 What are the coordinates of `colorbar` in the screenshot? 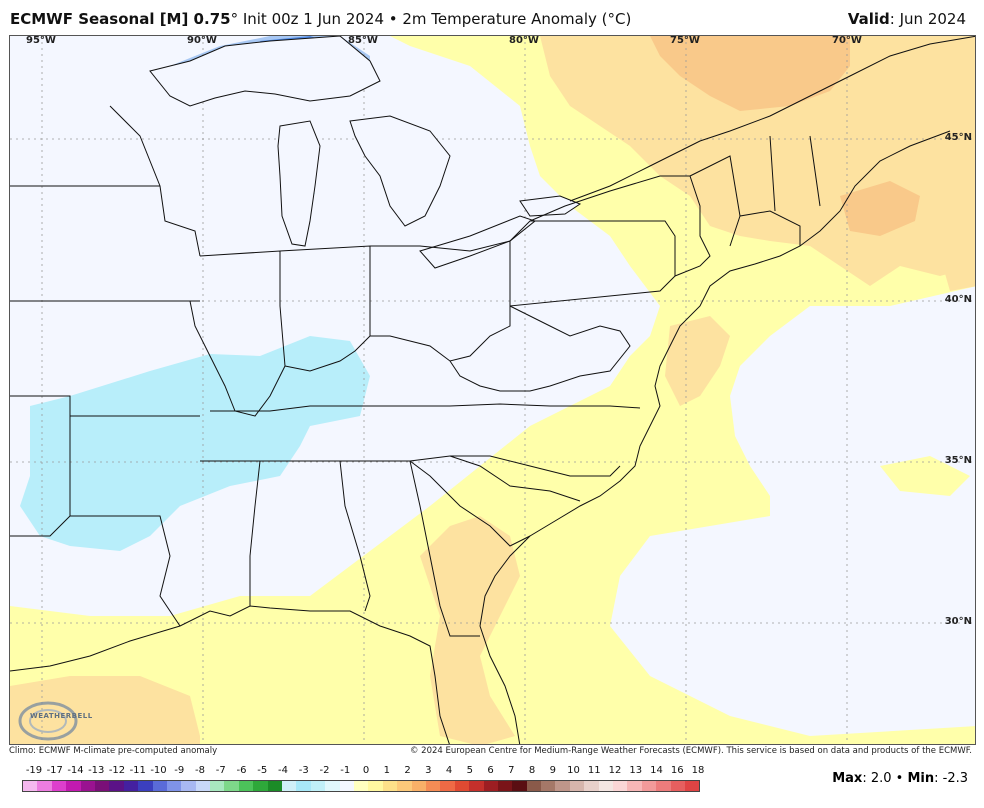 It's located at (361, 786).